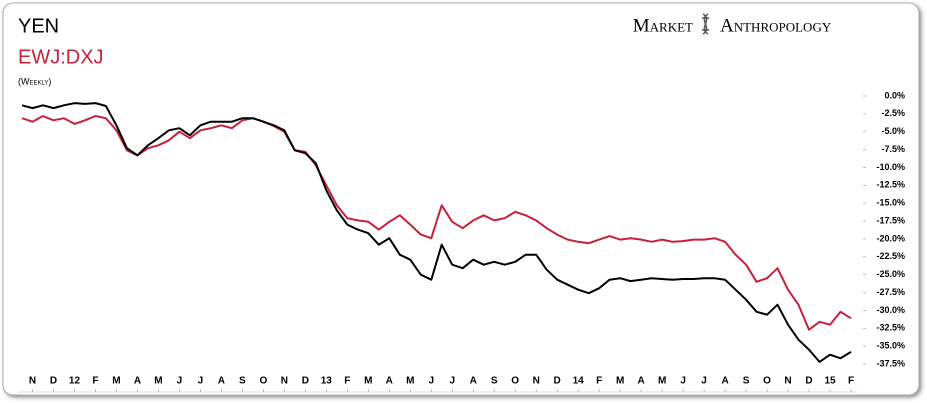  Describe the element at coordinates (34, 81) in the screenshot. I see `subtitle: (Weekly)` at that location.